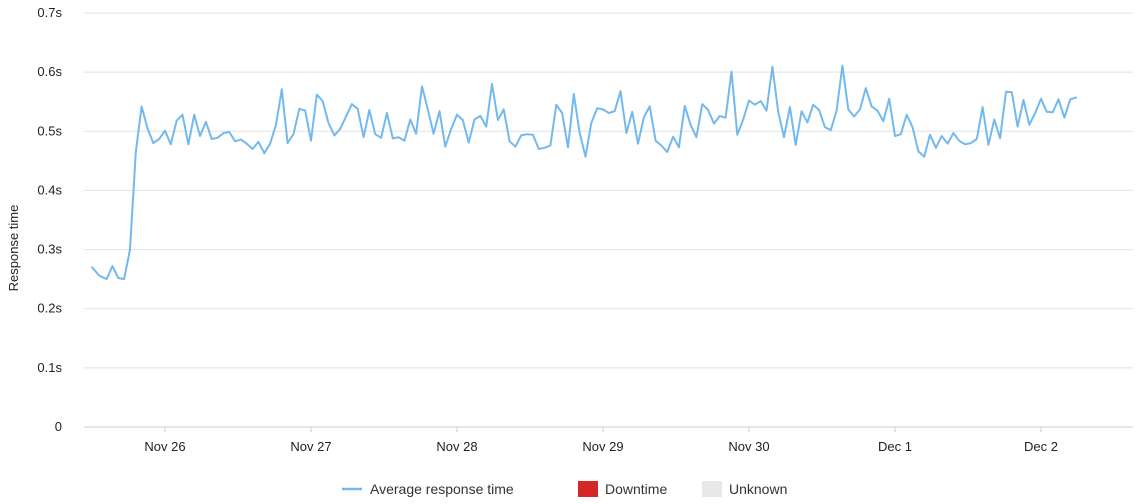 Image resolution: width=1139 pixels, height=504 pixels. I want to click on legend-item-unknown: Unknown, so click(744, 489).